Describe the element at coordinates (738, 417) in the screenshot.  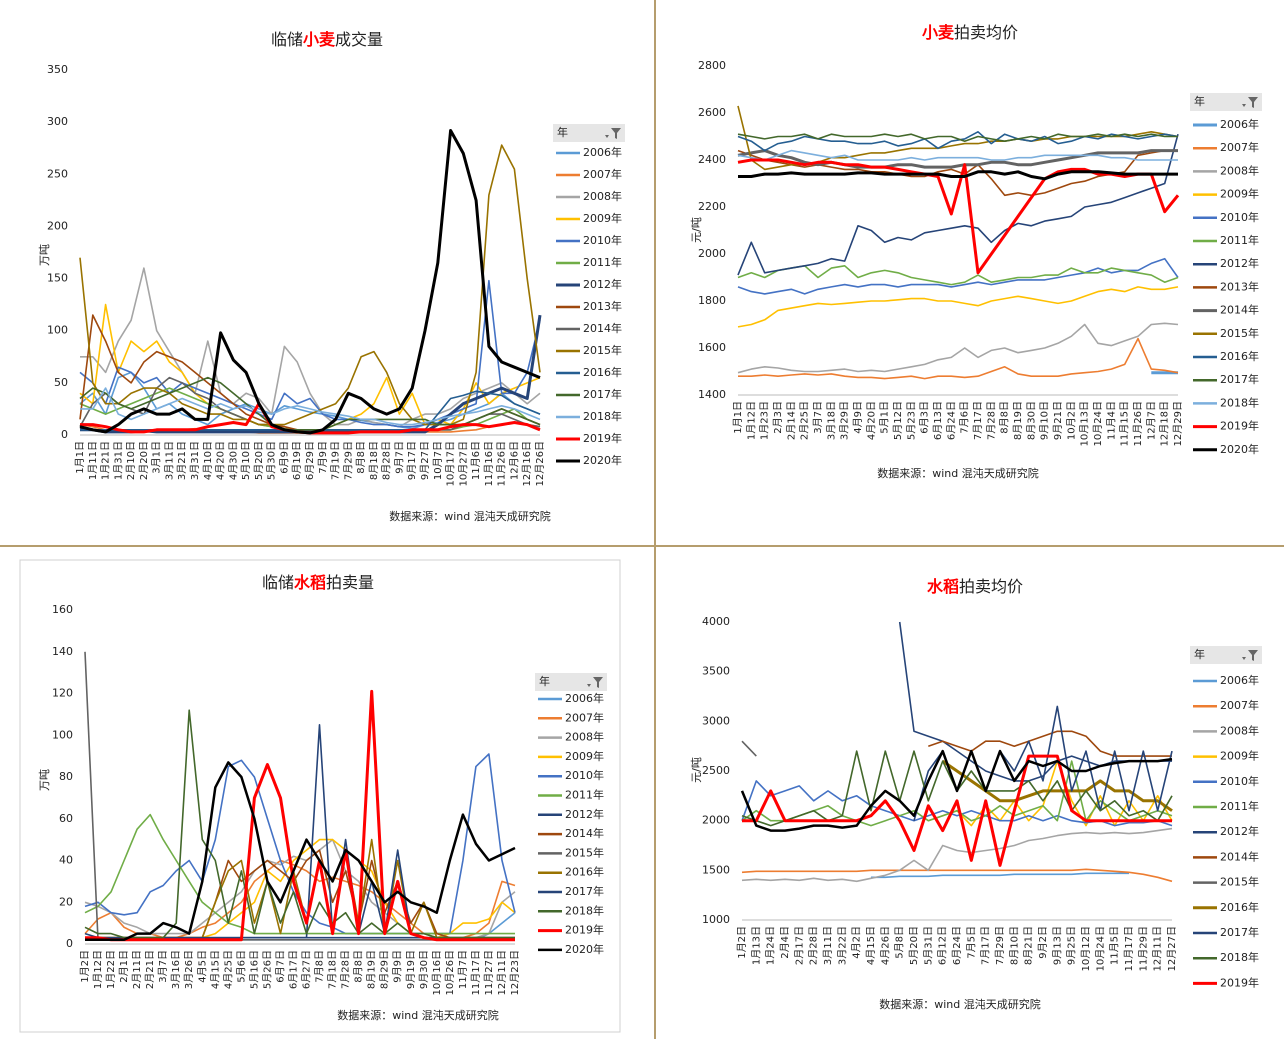
I see `x-tick-label: 1月1日` at that location.